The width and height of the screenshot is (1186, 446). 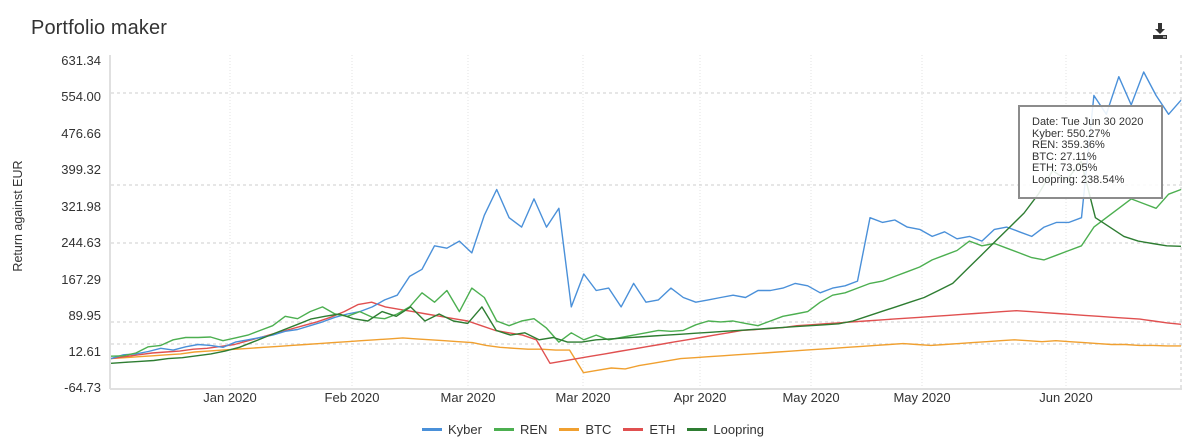 I want to click on legend-item-eth: ETH, so click(x=649, y=429).